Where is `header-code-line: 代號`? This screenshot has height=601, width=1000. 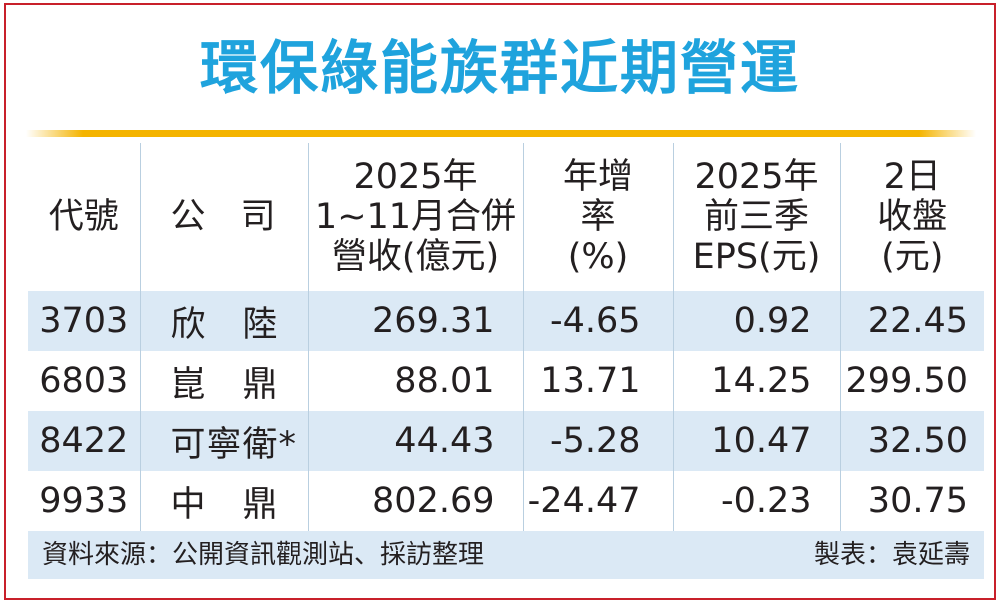 header-code-line: 代號 is located at coordinates (83, 217).